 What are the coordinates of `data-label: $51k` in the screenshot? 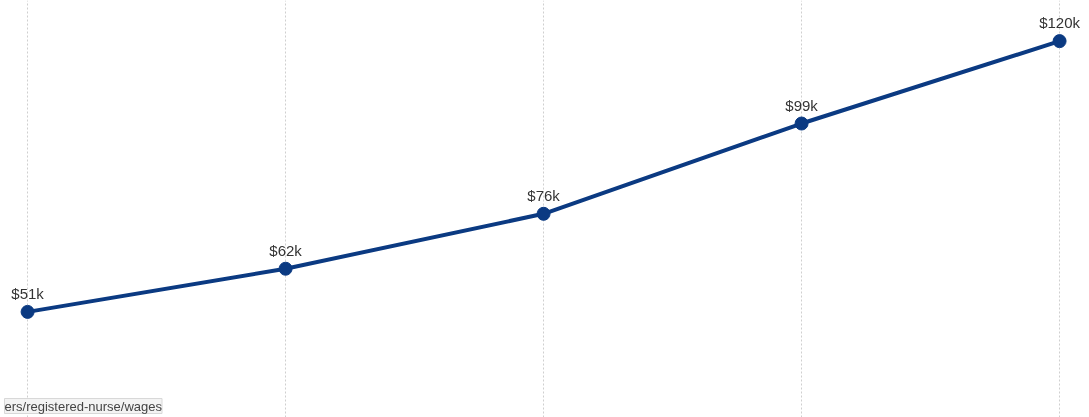 It's located at (28, 293).